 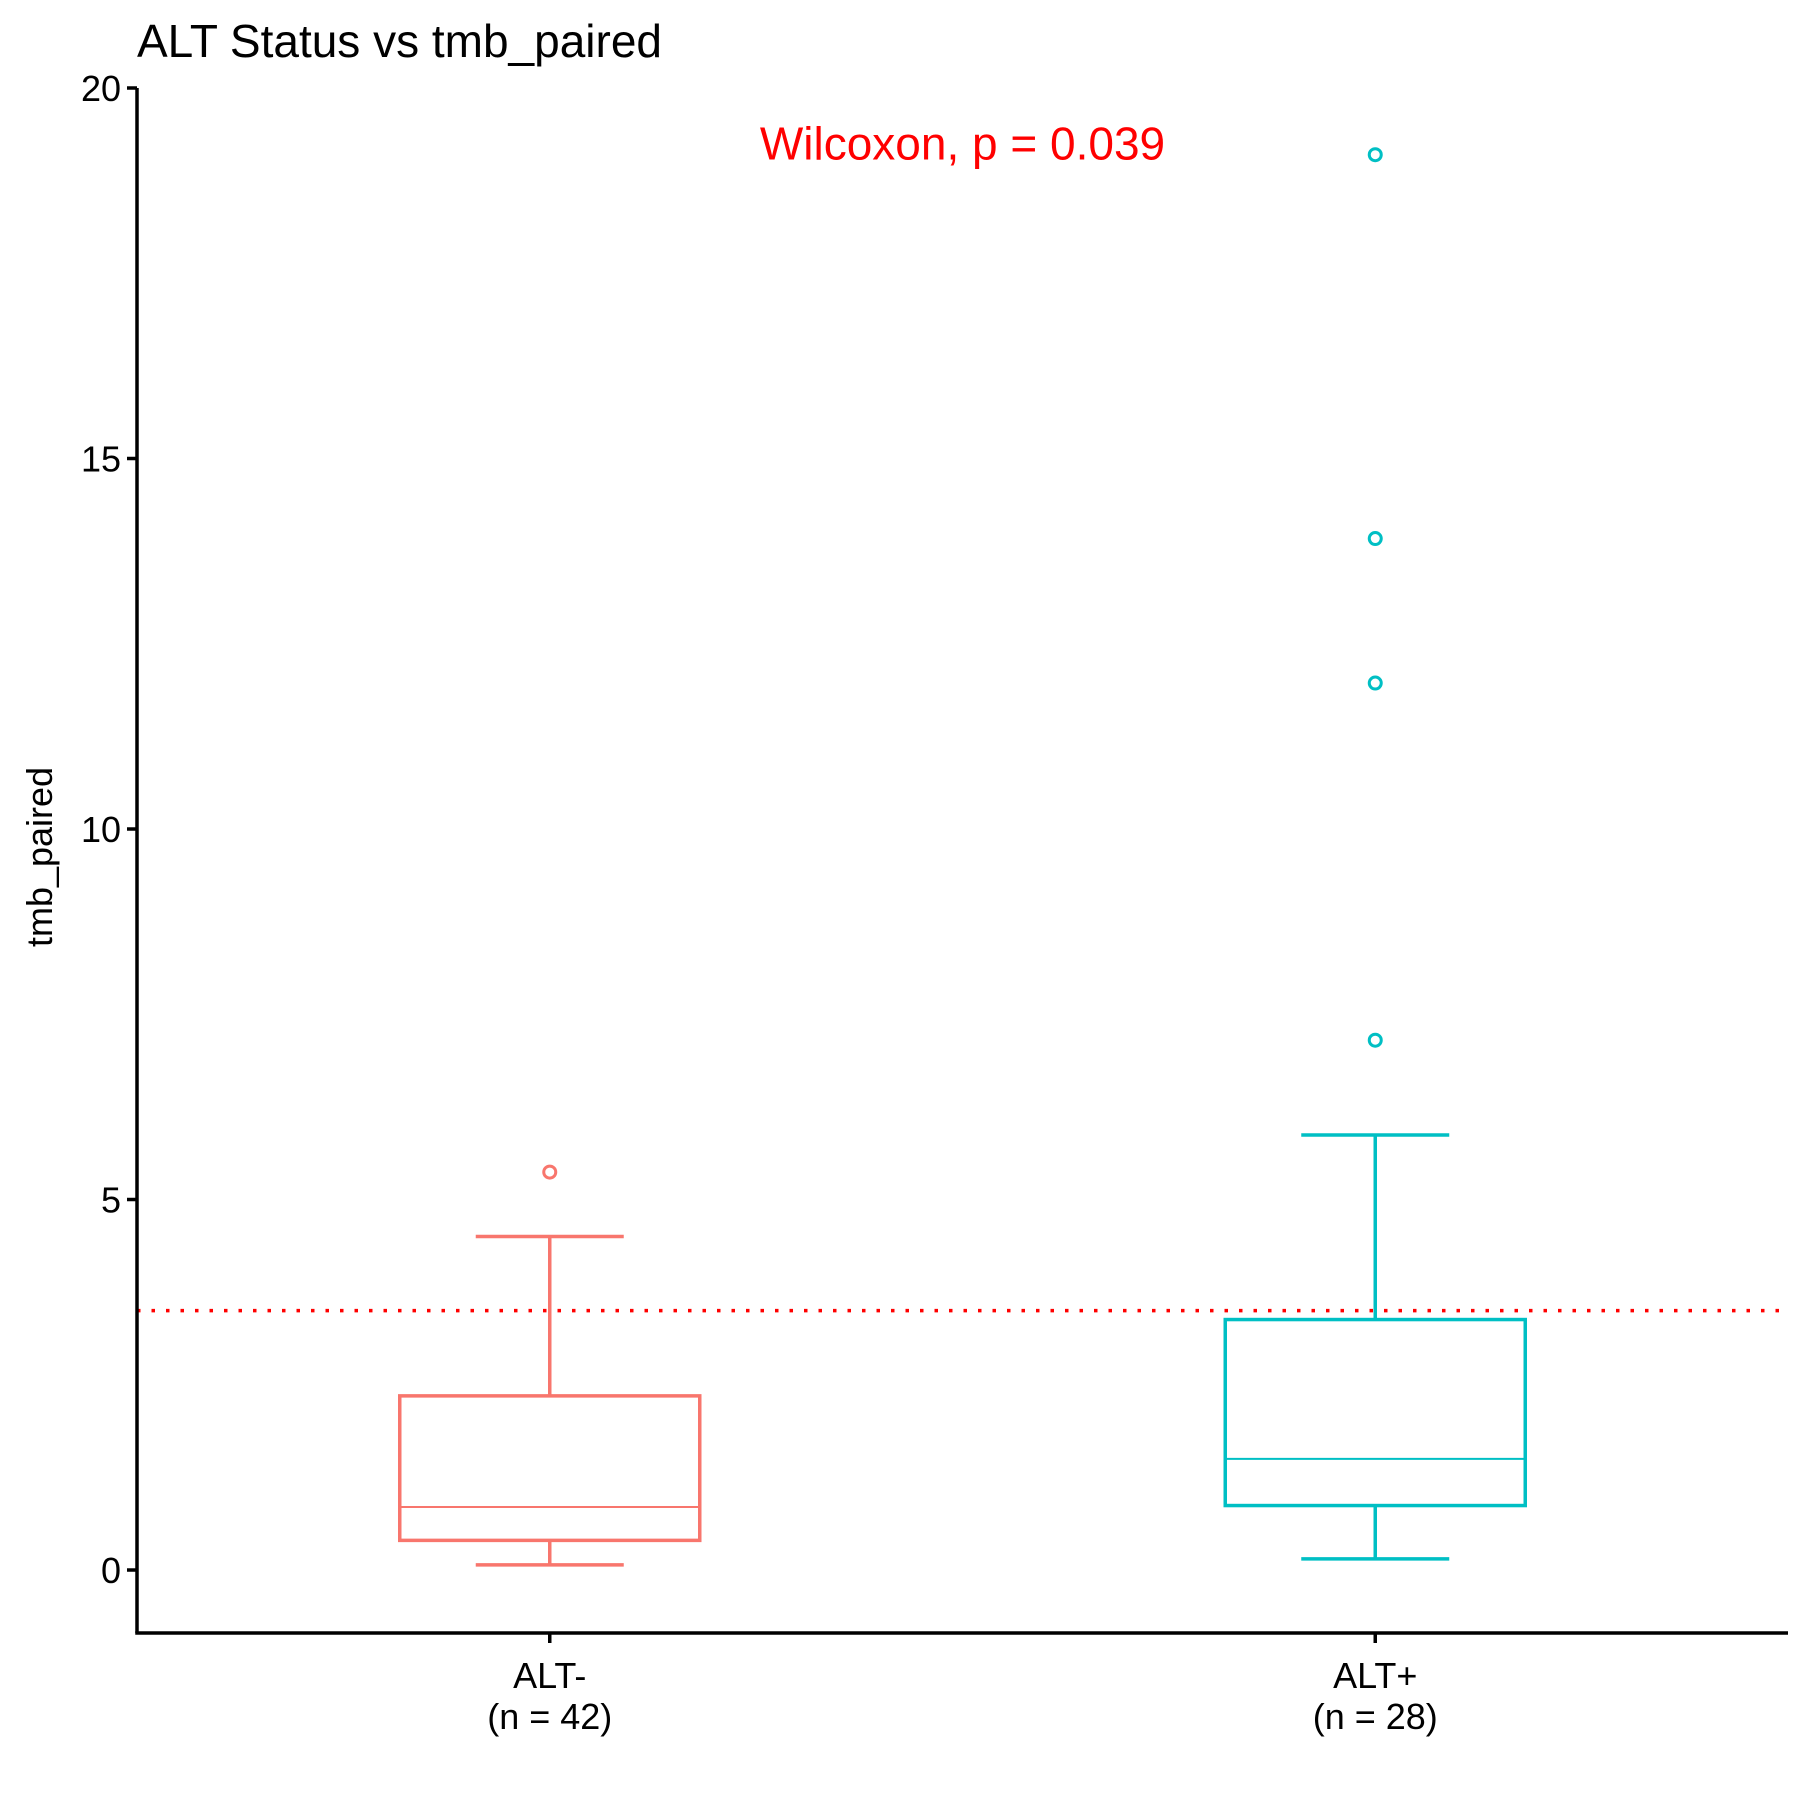 What do you see at coordinates (1375, 1716) in the screenshot?
I see `x-tick-sublabel: (n = 28)` at bounding box center [1375, 1716].